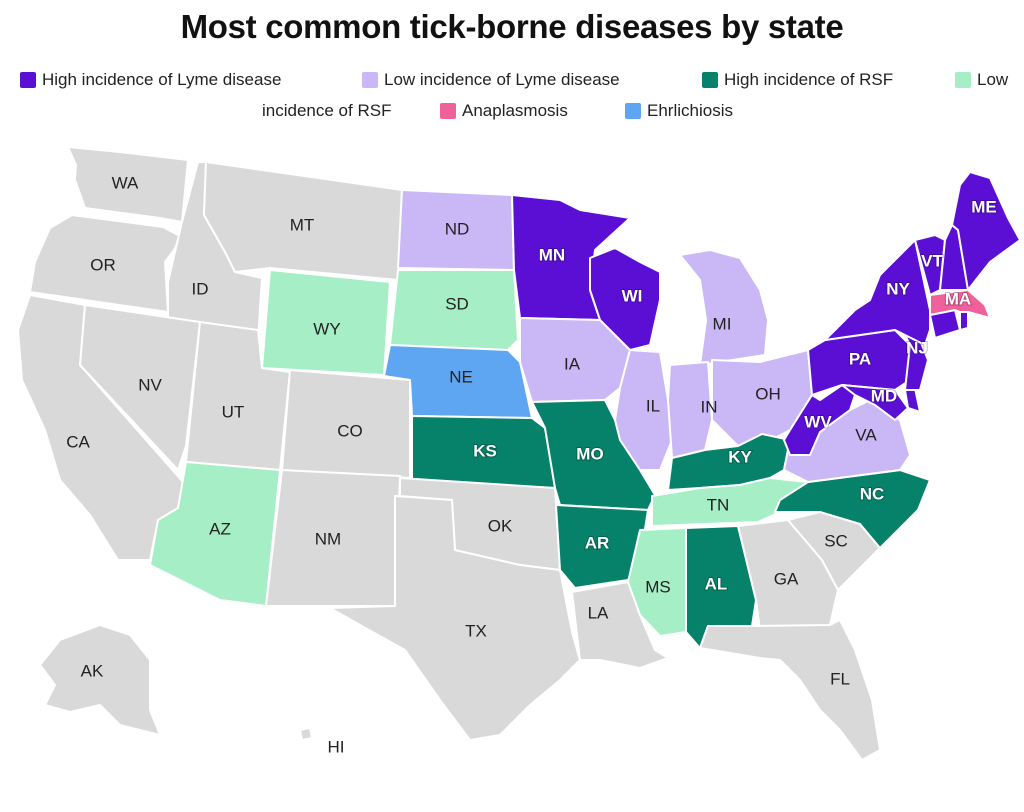 This screenshot has width=1024, height=812. I want to click on legend-item-anaplasmosis: Anaplasmosis, so click(504, 111).